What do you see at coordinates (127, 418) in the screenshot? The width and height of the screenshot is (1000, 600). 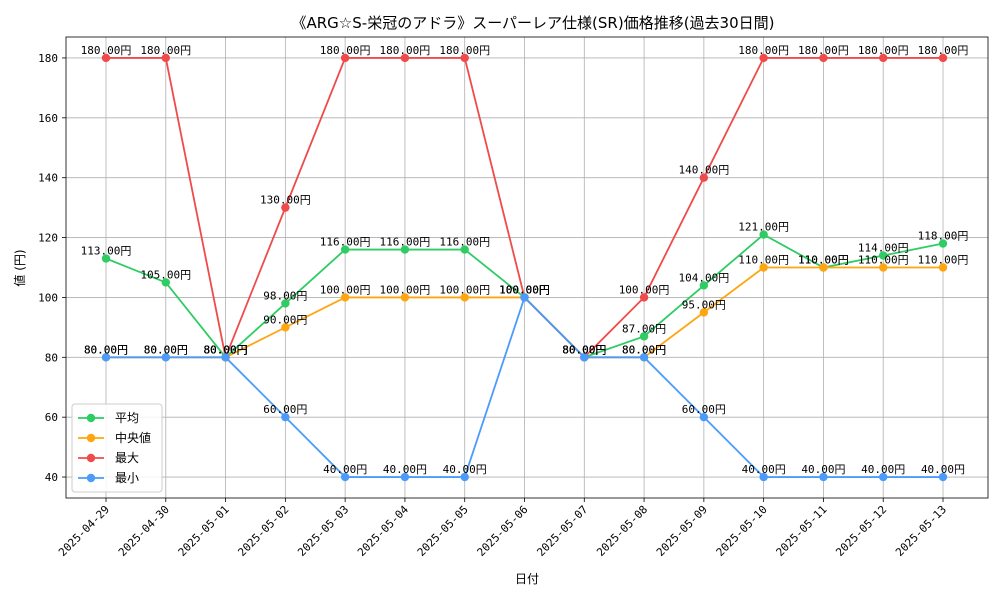 I see `legend-label: 平均` at bounding box center [127, 418].